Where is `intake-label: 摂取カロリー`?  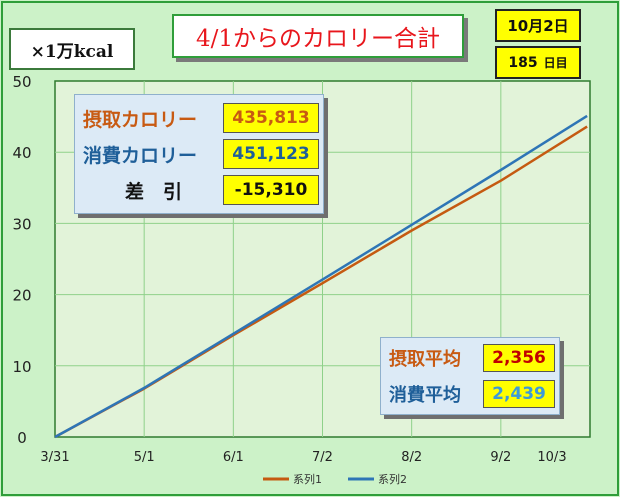 intake-label: 摂取カロリー is located at coordinates (140, 119).